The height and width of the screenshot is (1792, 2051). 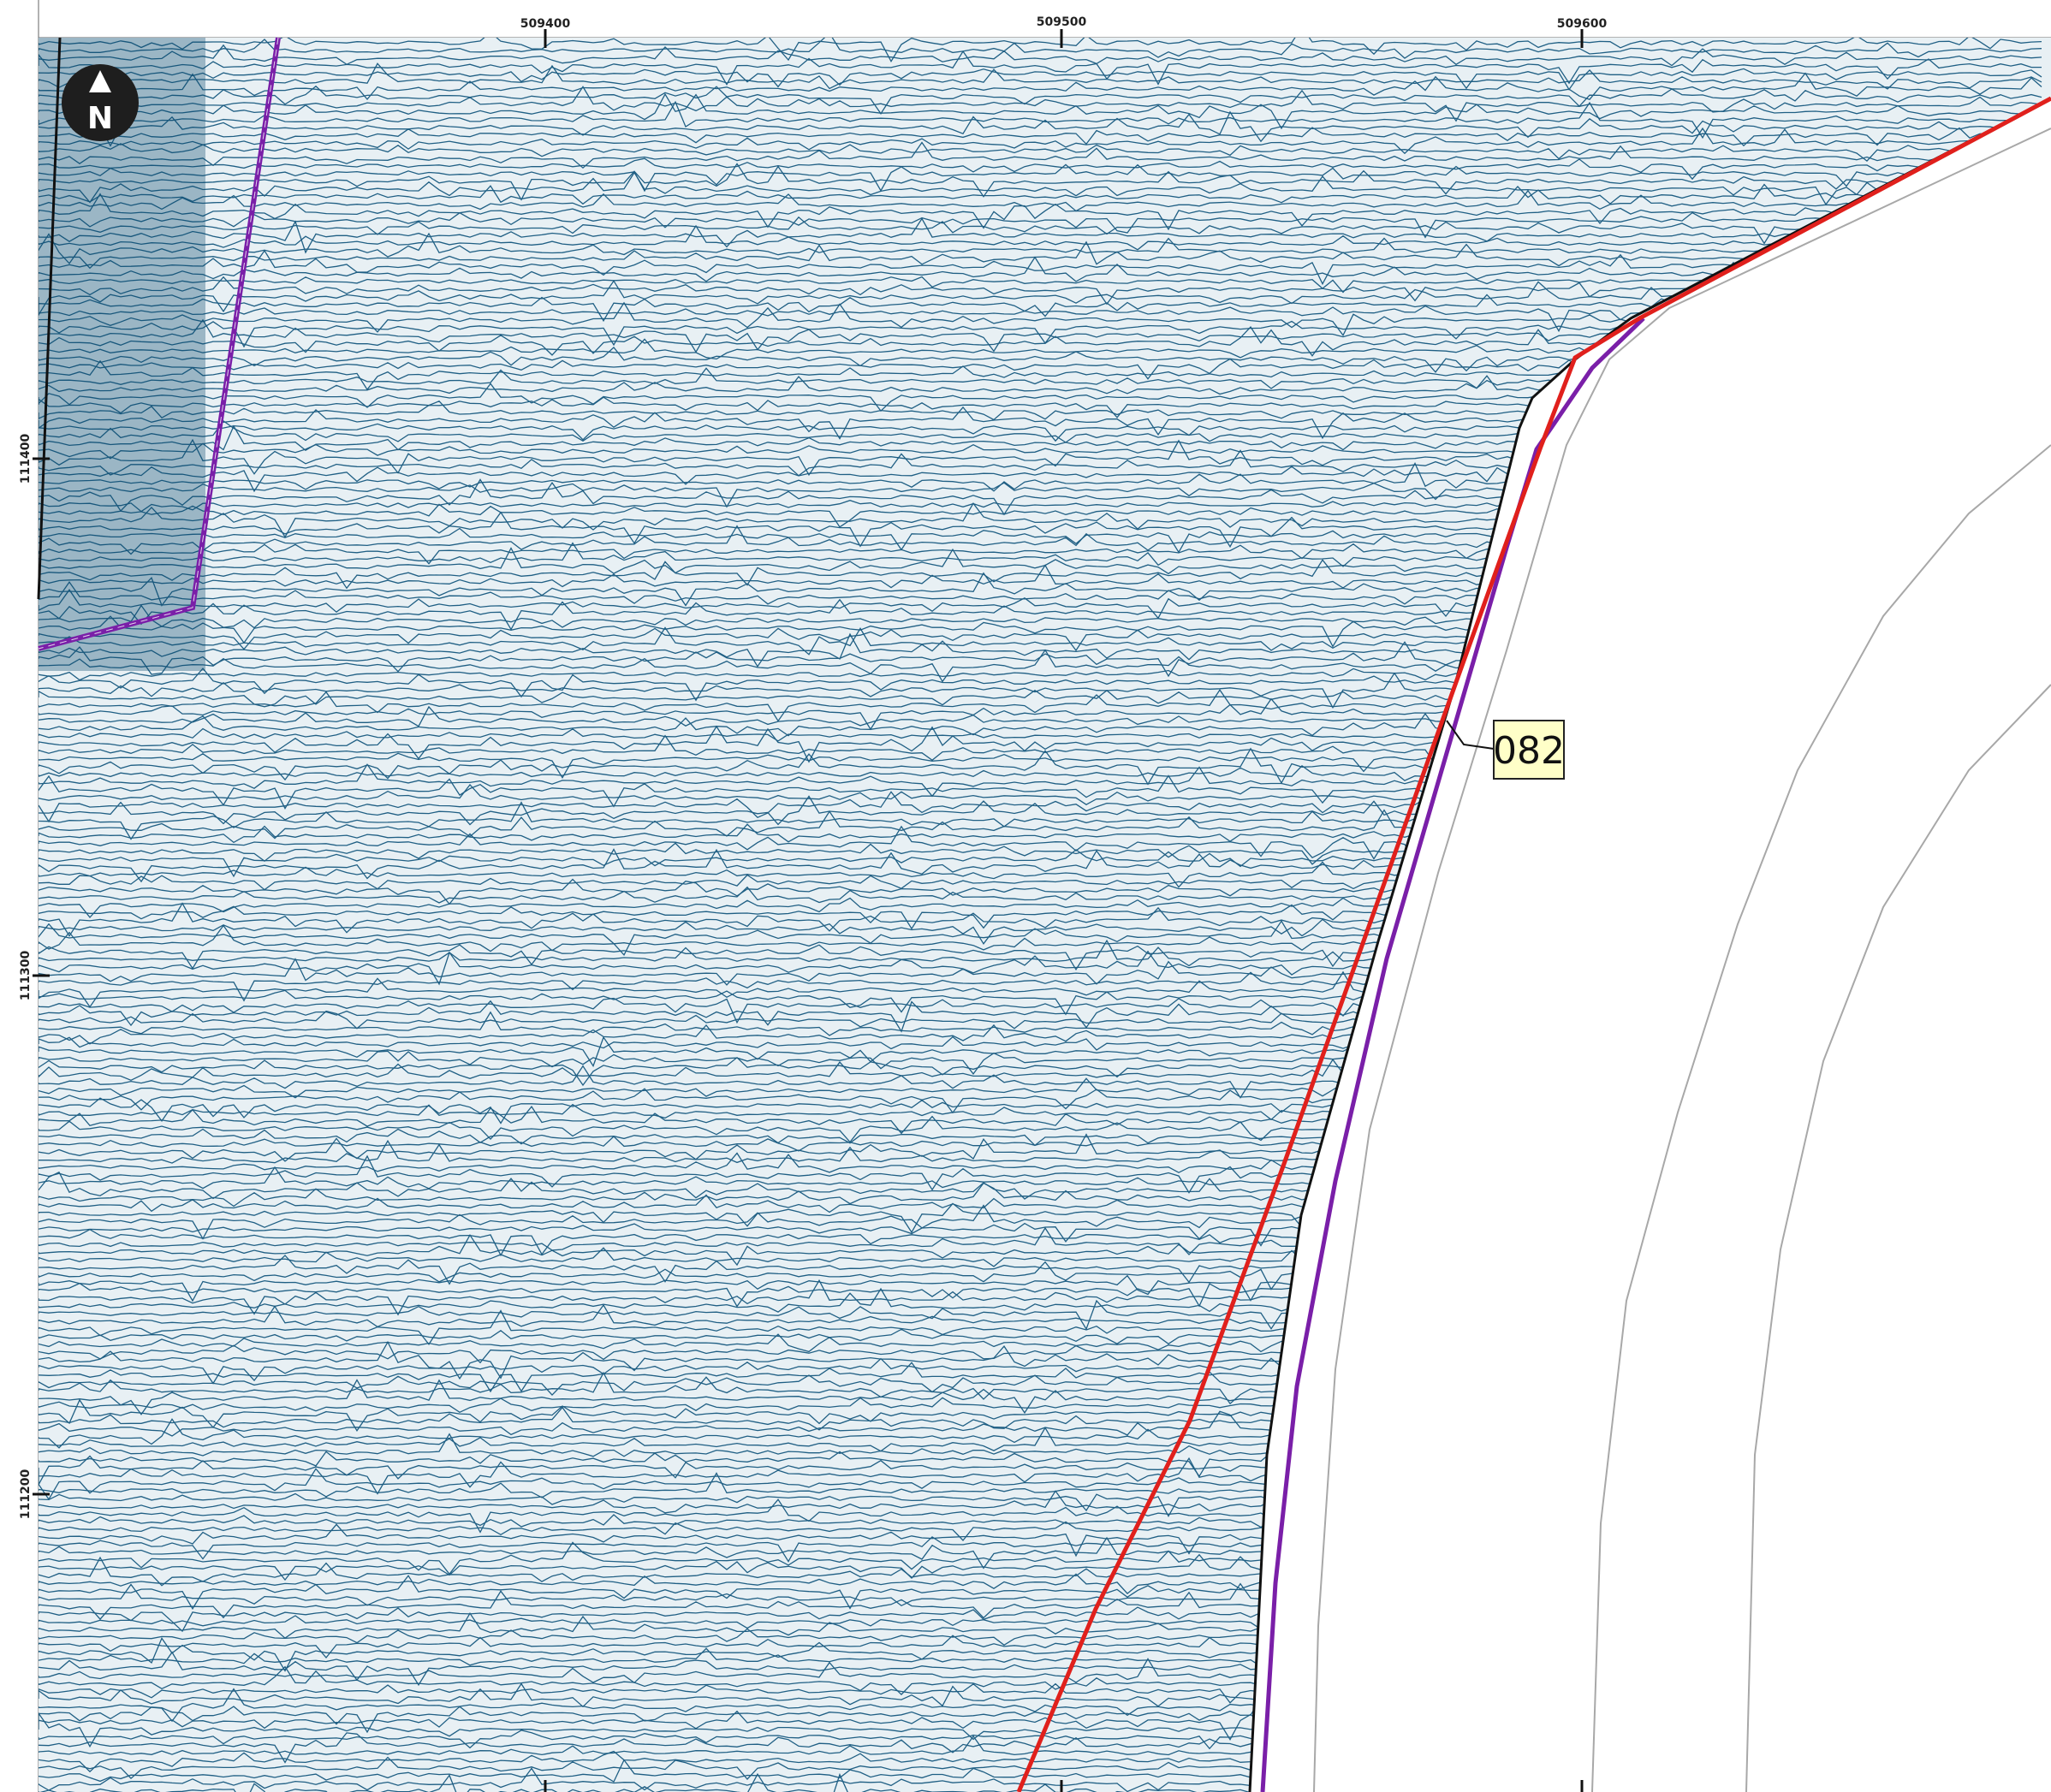 I want to click on dense-survey-block, so click(x=122, y=355).